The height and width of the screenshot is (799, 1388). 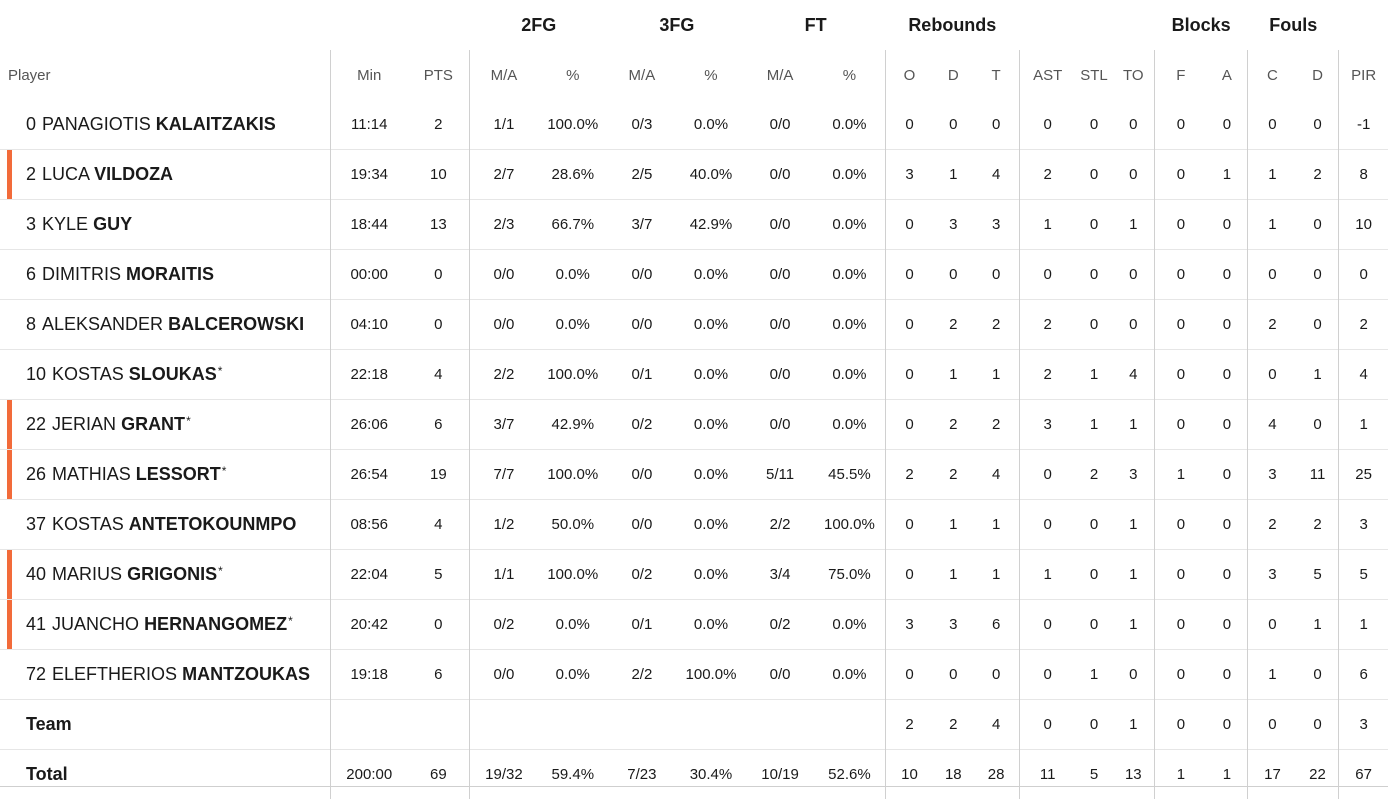 I want to click on column-header-to: TO, so click(x=1134, y=75).